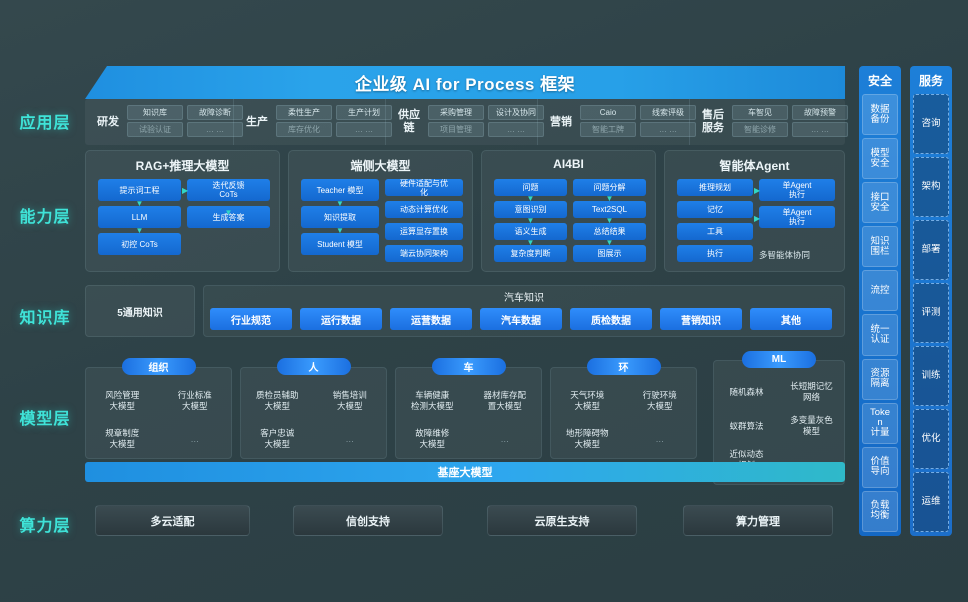 The height and width of the screenshot is (602, 968). What do you see at coordinates (880, 467) in the screenshot?
I see `security-rail-item: 价值 导向` at bounding box center [880, 467].